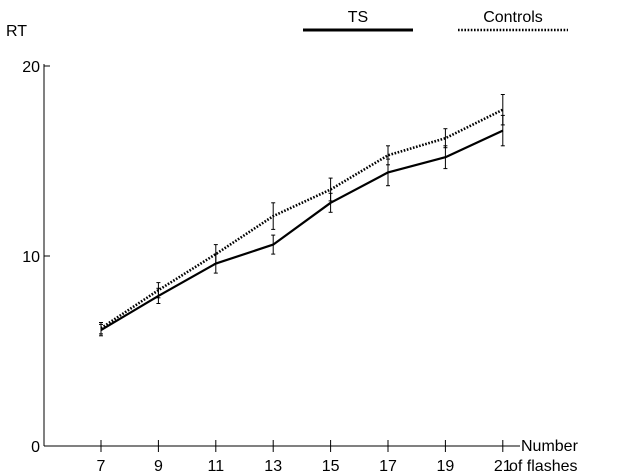 The image size is (621, 475). What do you see at coordinates (543, 466) in the screenshot?
I see `x-axis-label-line2: of flashes` at bounding box center [543, 466].